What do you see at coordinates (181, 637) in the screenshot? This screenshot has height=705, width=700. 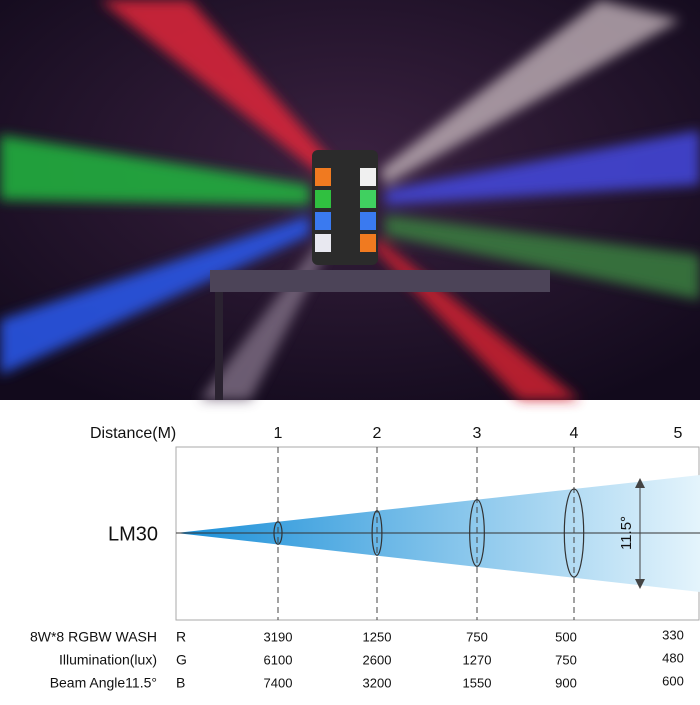 I see `channel-label: R` at bounding box center [181, 637].